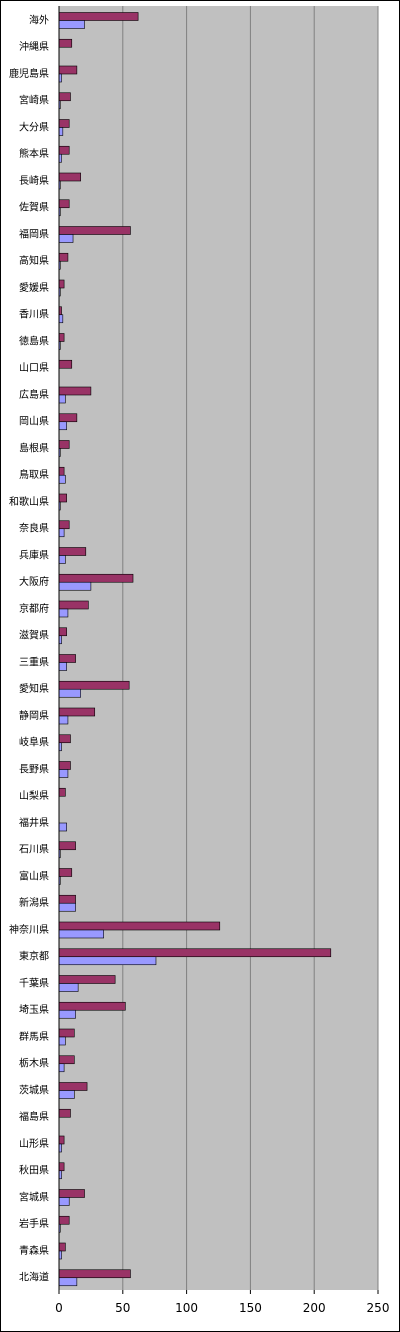 The height and width of the screenshot is (1332, 400). What do you see at coordinates (34, 447) in the screenshot?
I see `category-label: 島根県` at bounding box center [34, 447].